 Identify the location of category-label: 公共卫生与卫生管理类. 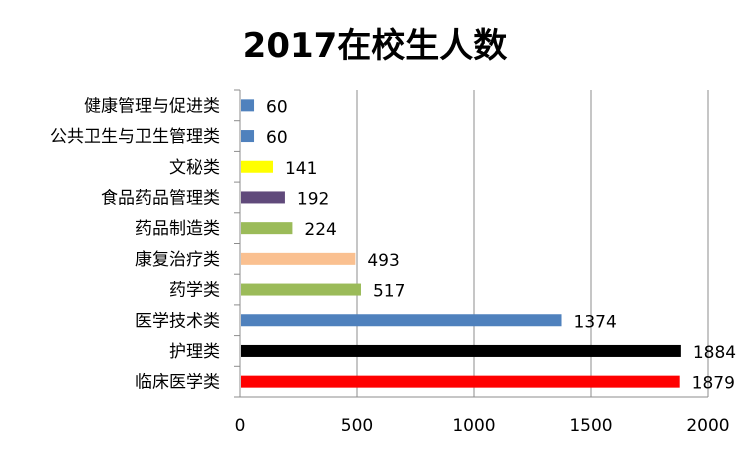
(135, 137).